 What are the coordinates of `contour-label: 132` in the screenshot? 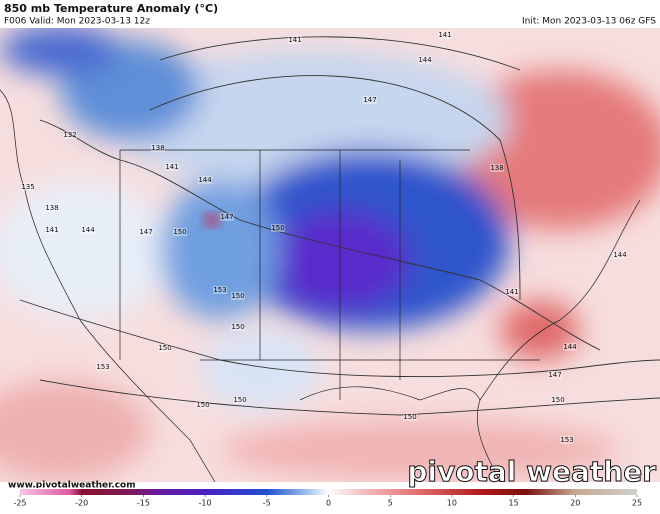 It's located at (69, 135).